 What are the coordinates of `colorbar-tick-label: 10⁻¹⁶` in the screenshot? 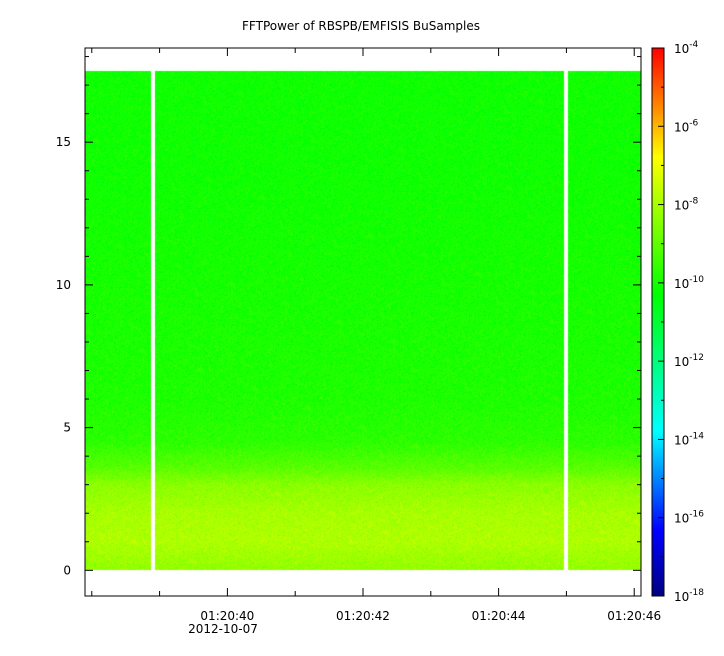 It's located at (689, 518).